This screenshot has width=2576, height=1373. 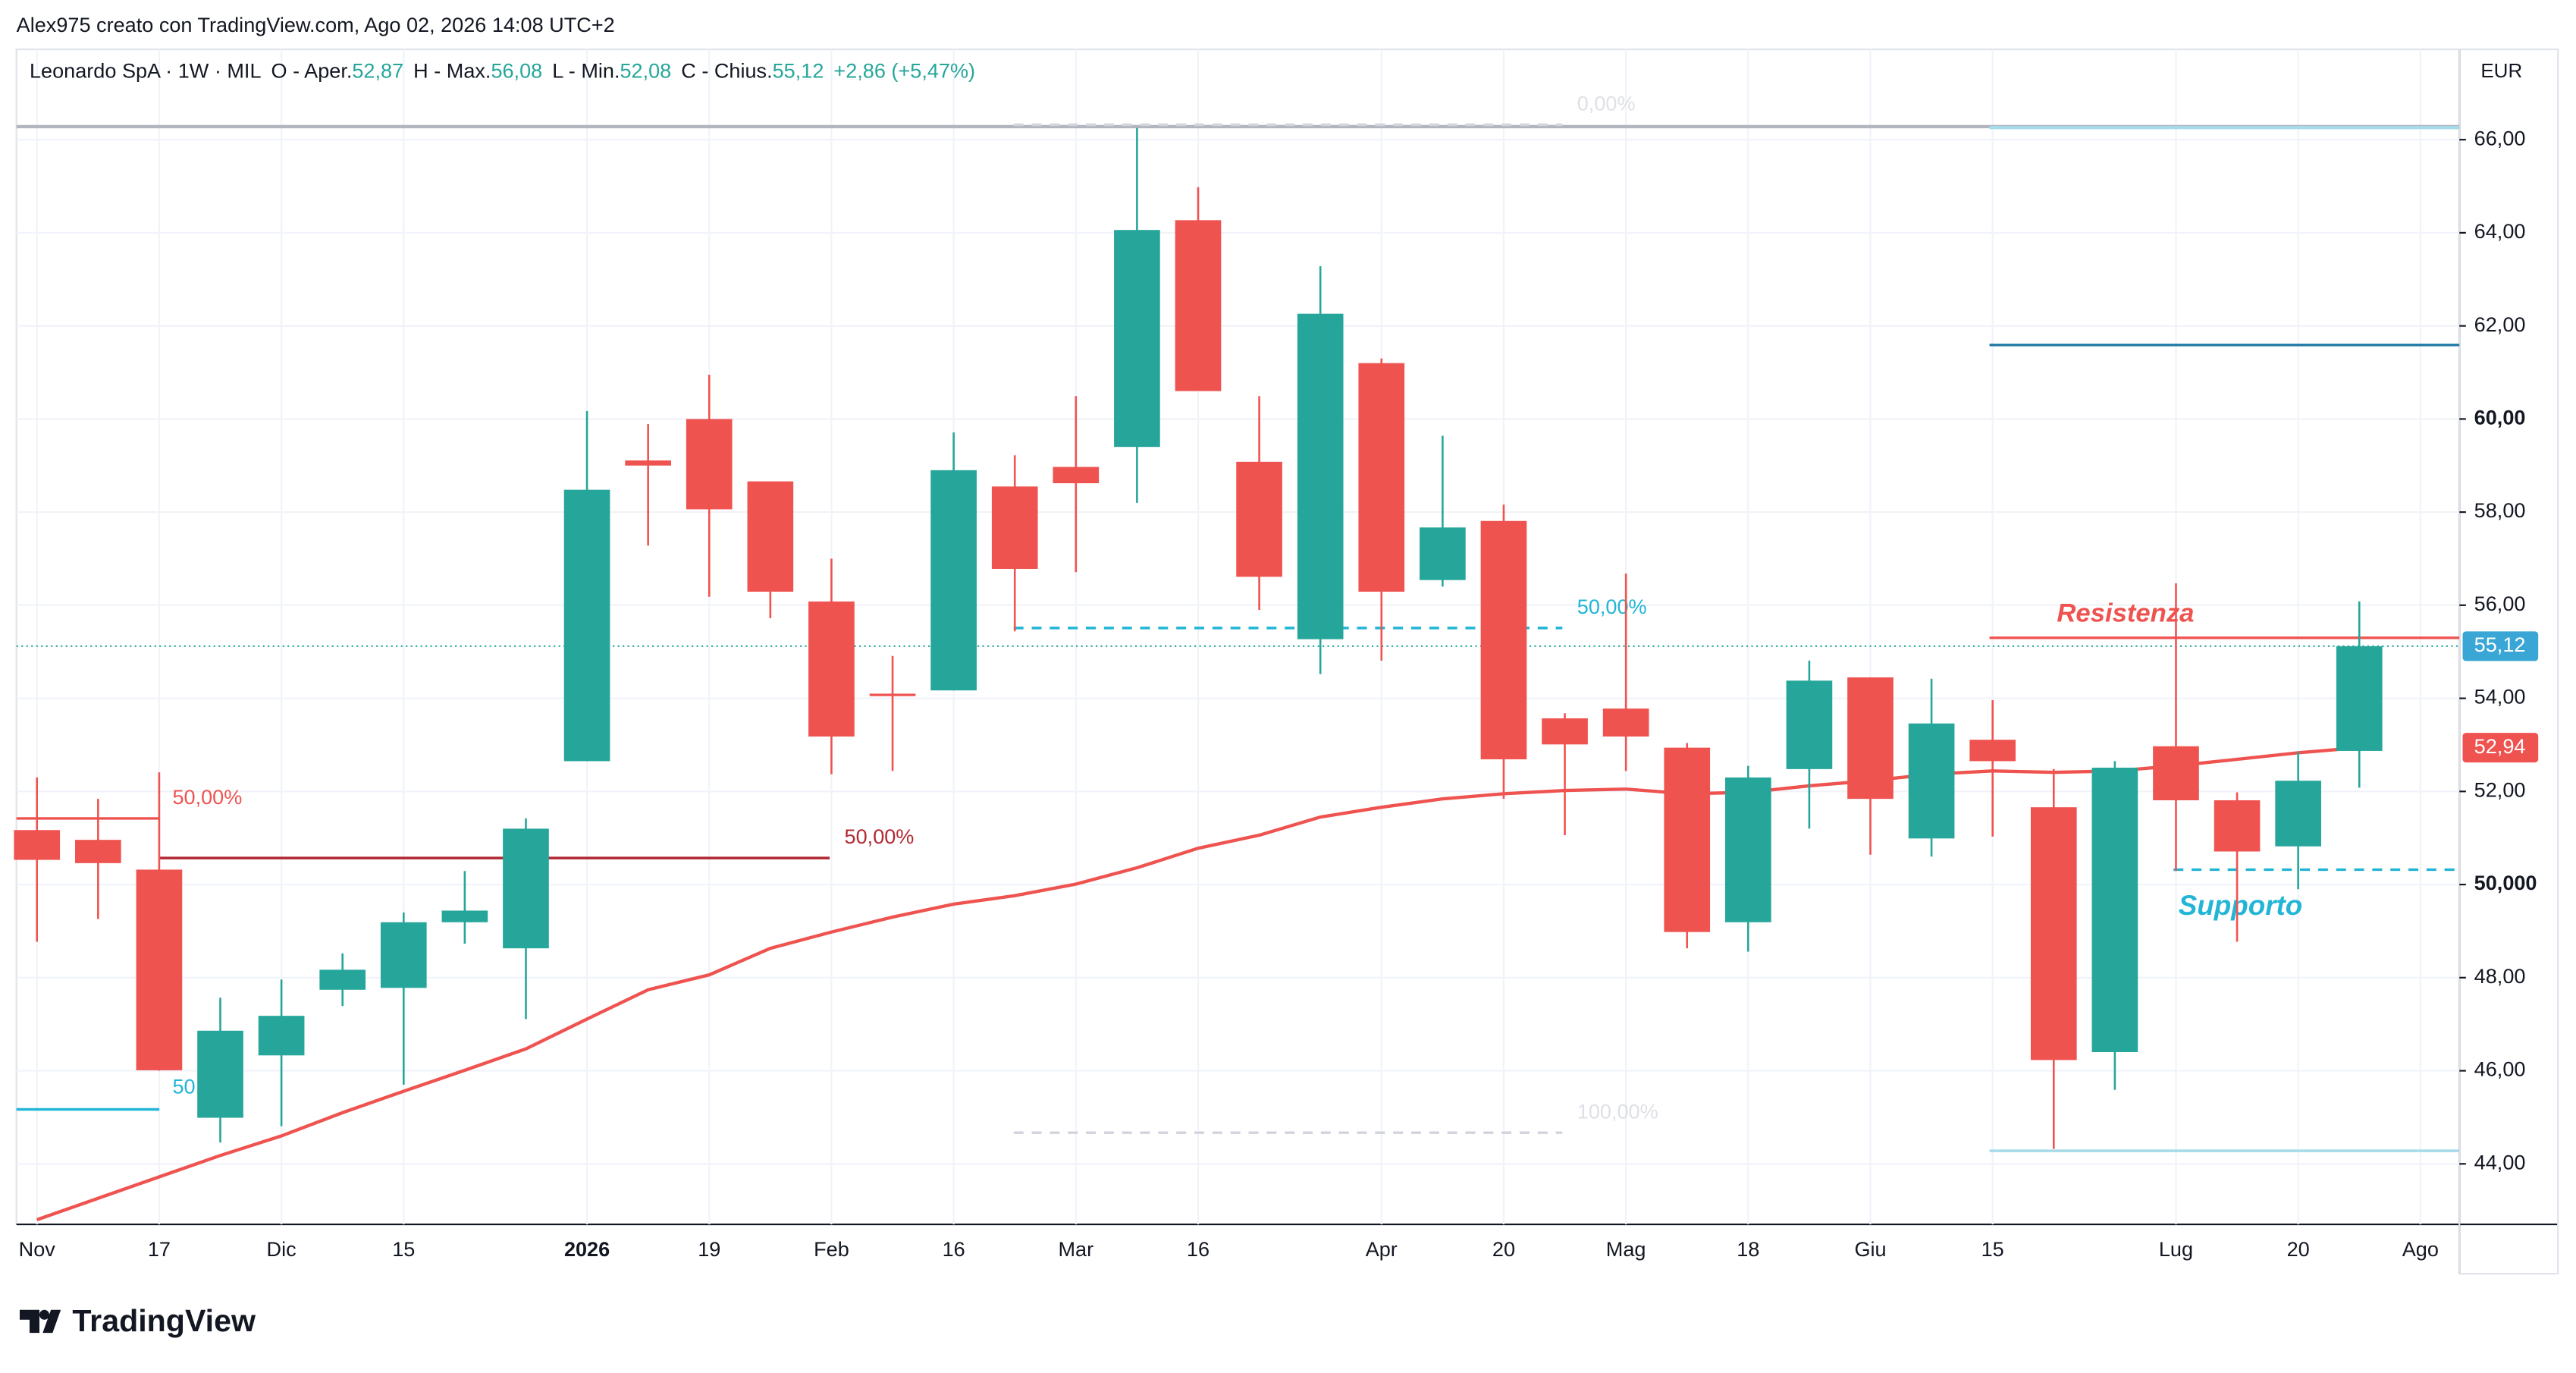 What do you see at coordinates (2500, 418) in the screenshot?
I see `y-tick-label: 60,00` at bounding box center [2500, 418].